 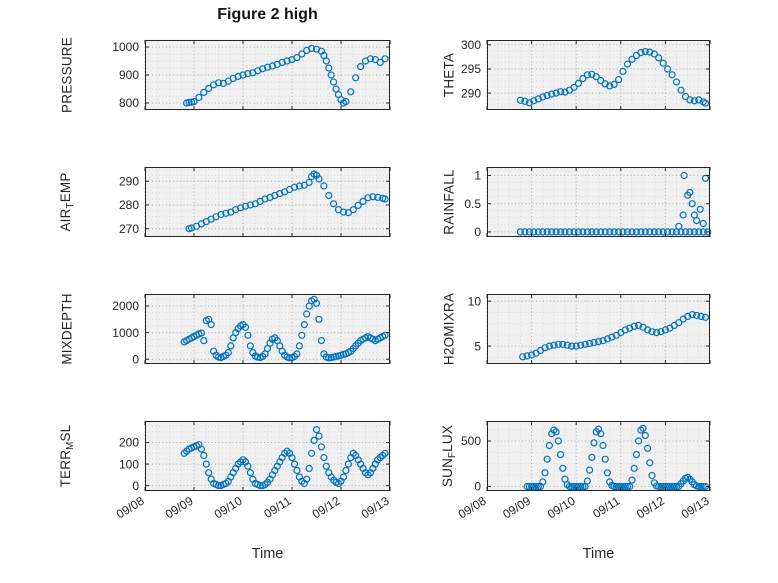 I want to click on ylabel-pressure: PRESSURE, so click(x=67, y=75).